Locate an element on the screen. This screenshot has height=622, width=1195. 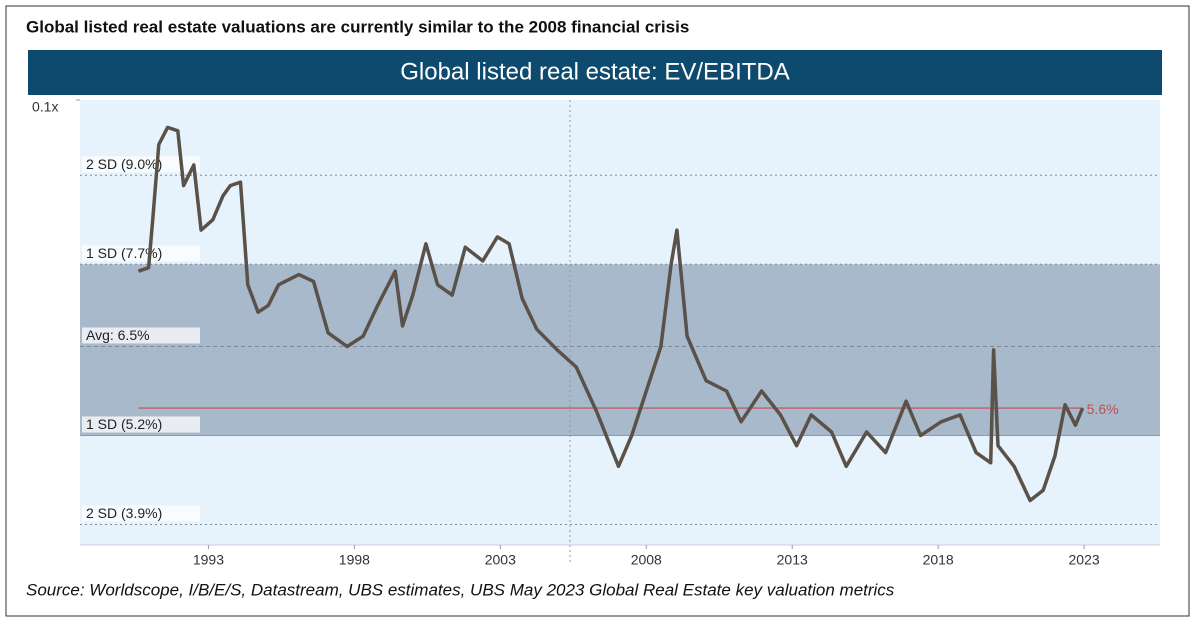
reference-label: 2 SD (3.9%) is located at coordinates (124, 513).